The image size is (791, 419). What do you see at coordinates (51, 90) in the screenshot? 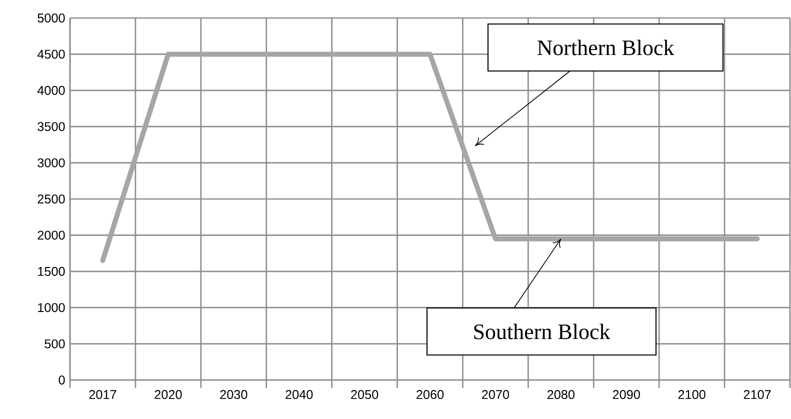
I see `y-tick-label: 4000` at bounding box center [51, 90].